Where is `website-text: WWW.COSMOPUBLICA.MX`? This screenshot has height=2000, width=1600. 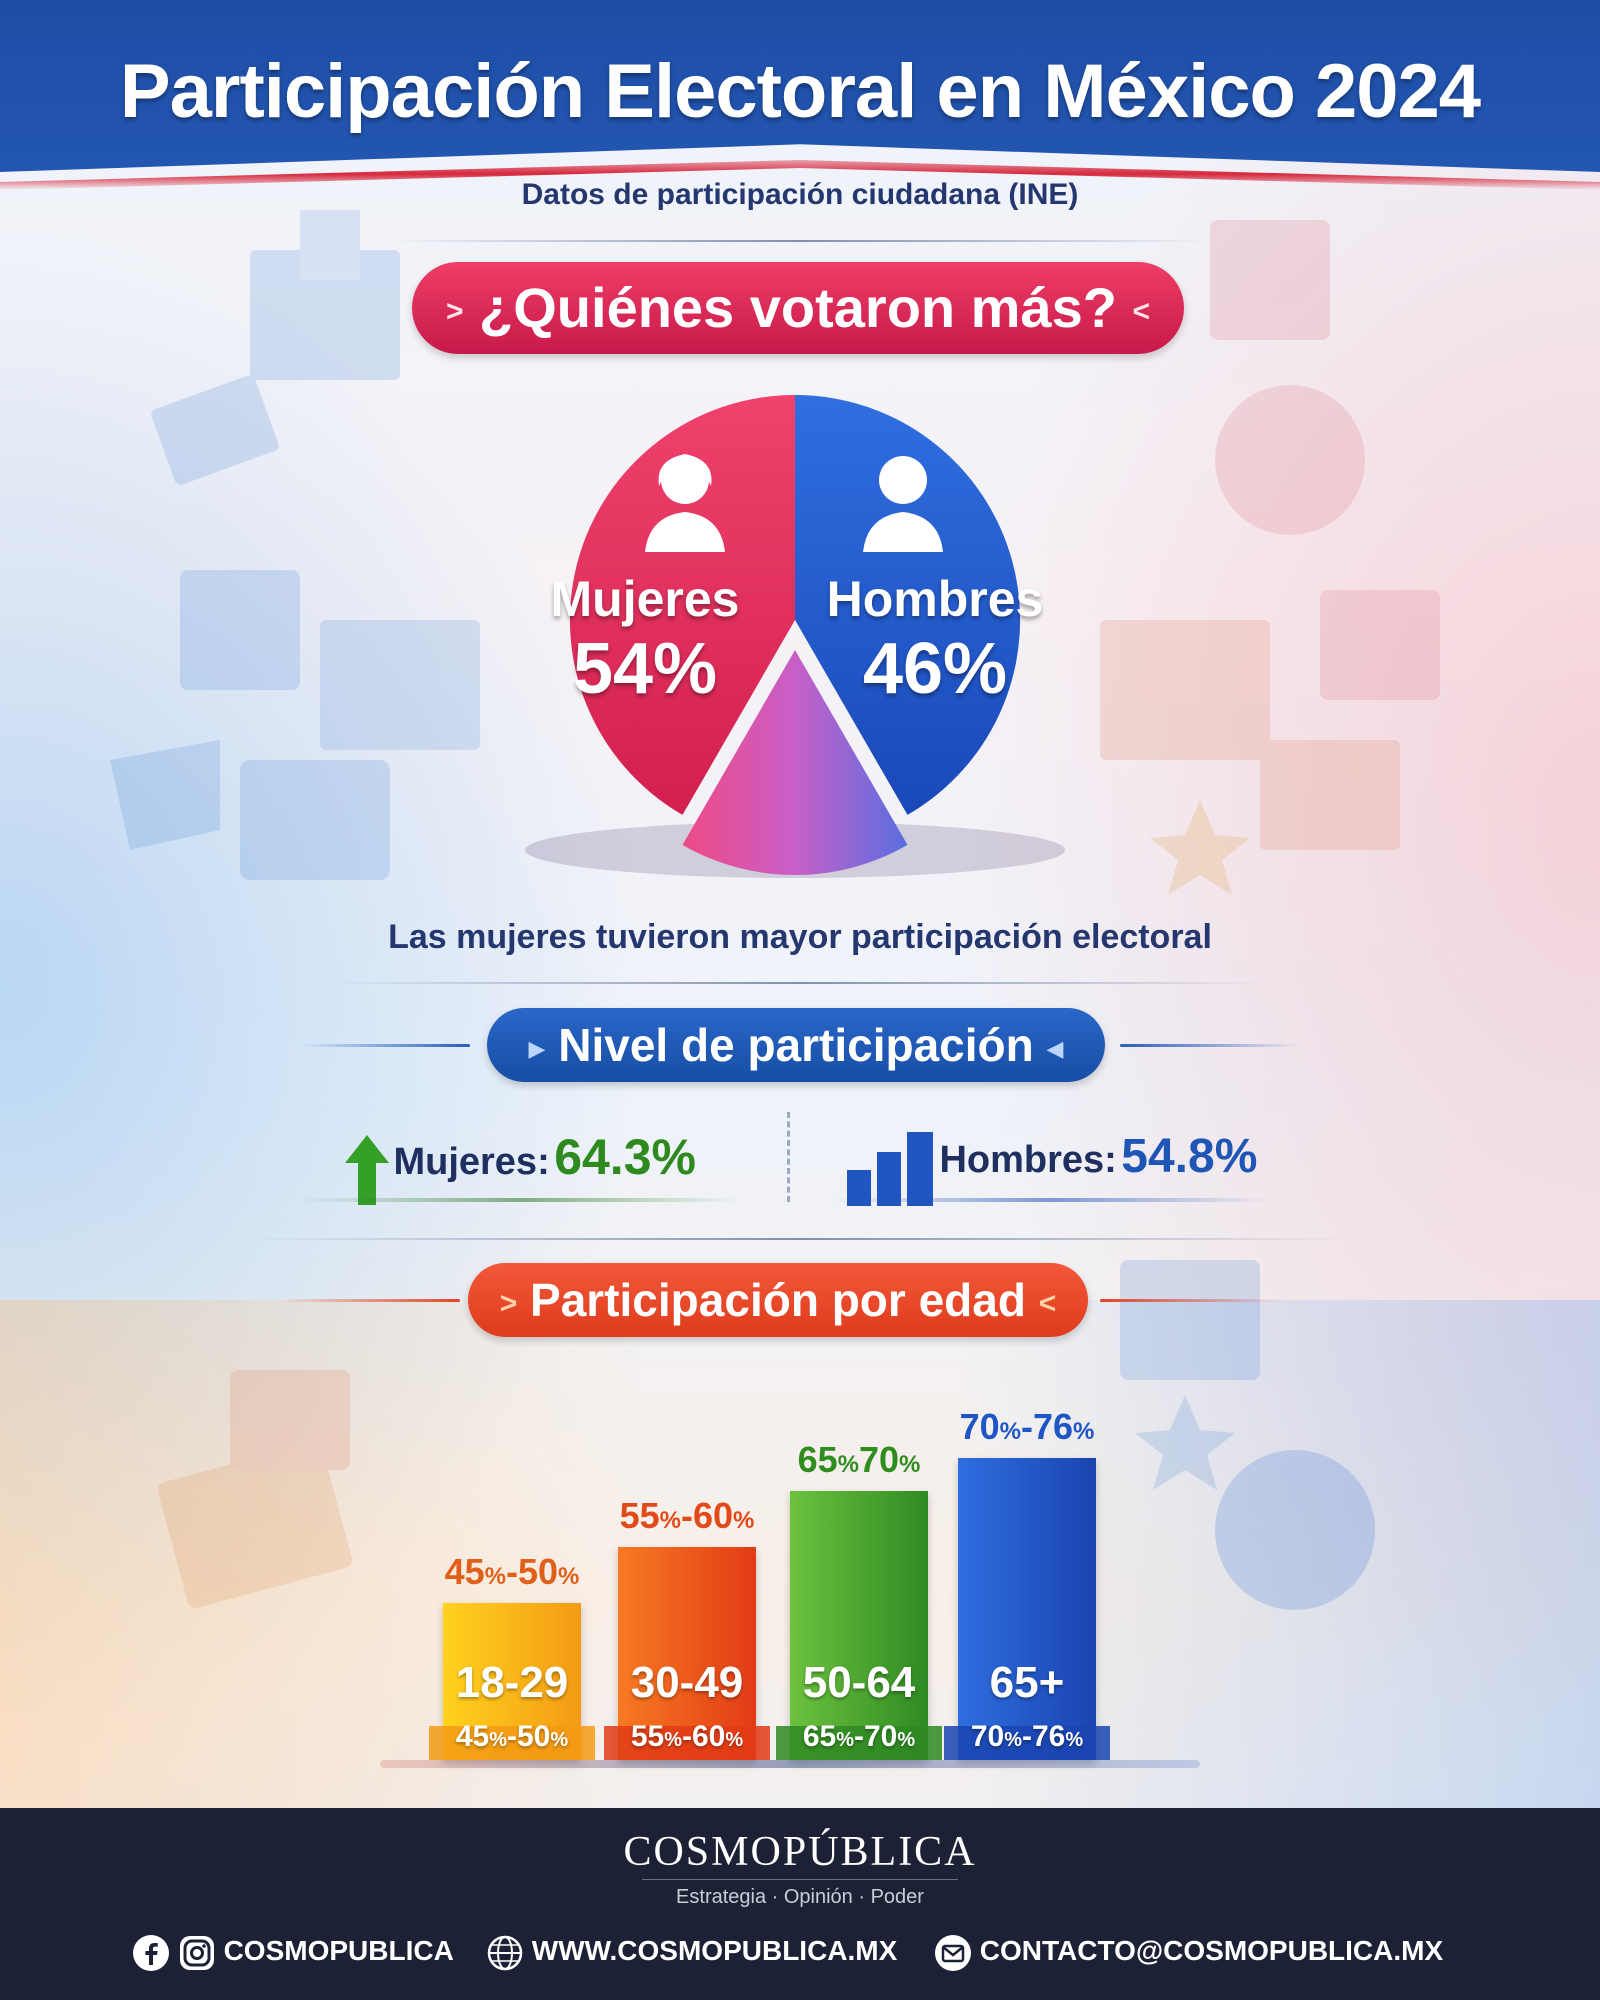 website-text: WWW.COSMOPUBLICA.MX is located at coordinates (714, 1950).